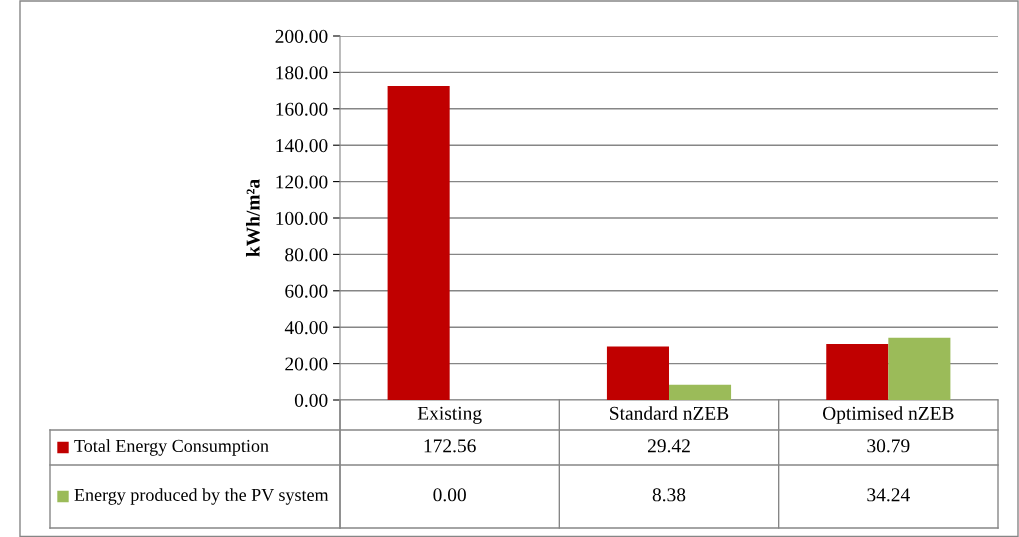 The image size is (1019, 537). I want to click on y-tick-label: 120.00, so click(302, 182).